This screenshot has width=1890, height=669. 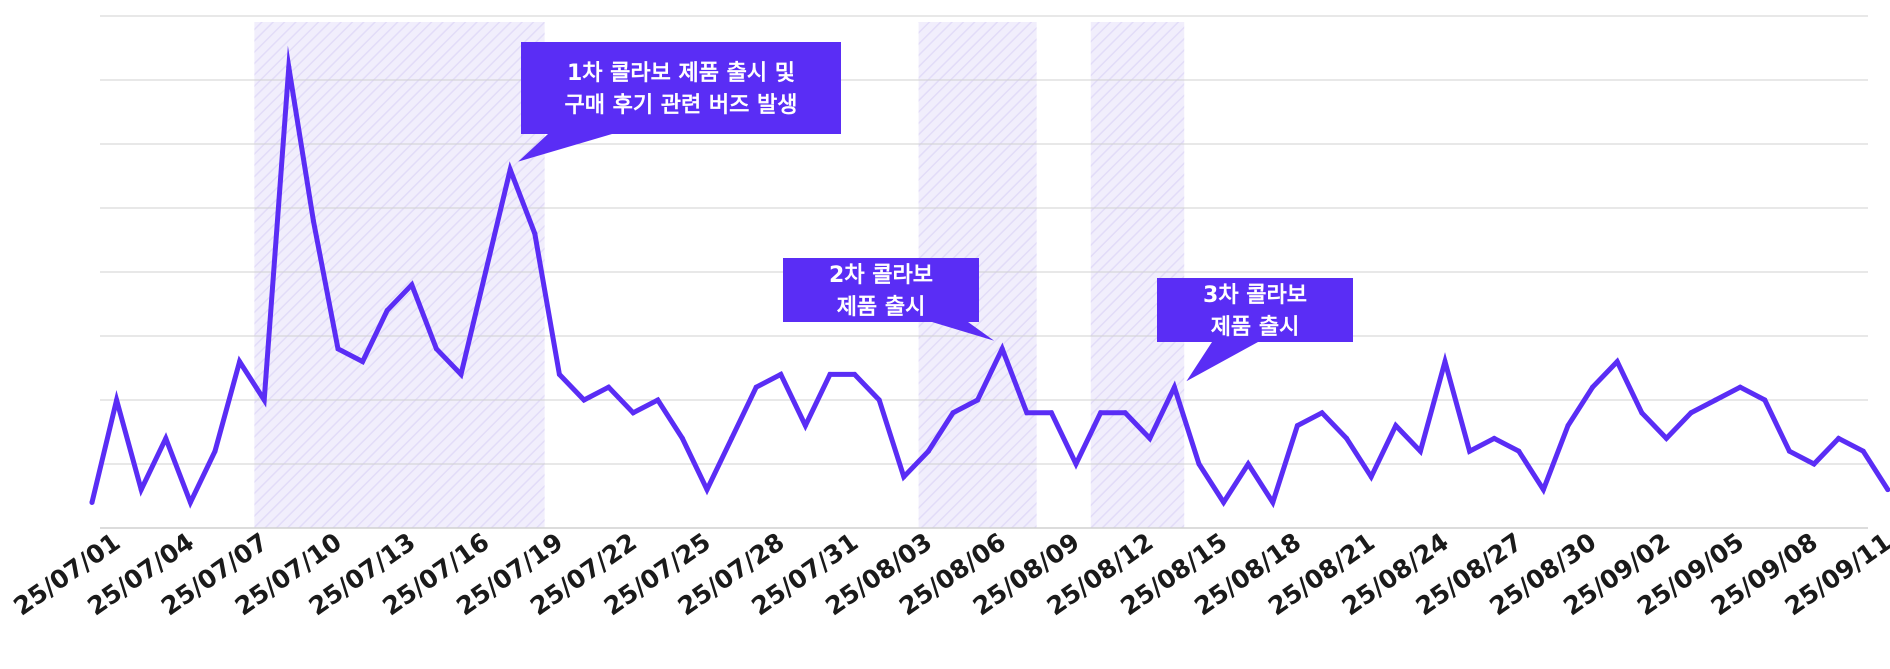 I want to click on data-point-25/09/04, so click(x=1691, y=413).